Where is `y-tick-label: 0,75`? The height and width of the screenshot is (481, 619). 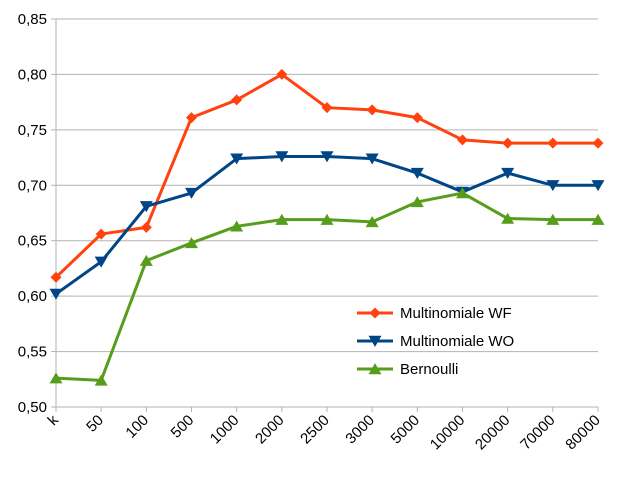
y-tick-label: 0,75 is located at coordinates (32, 130).